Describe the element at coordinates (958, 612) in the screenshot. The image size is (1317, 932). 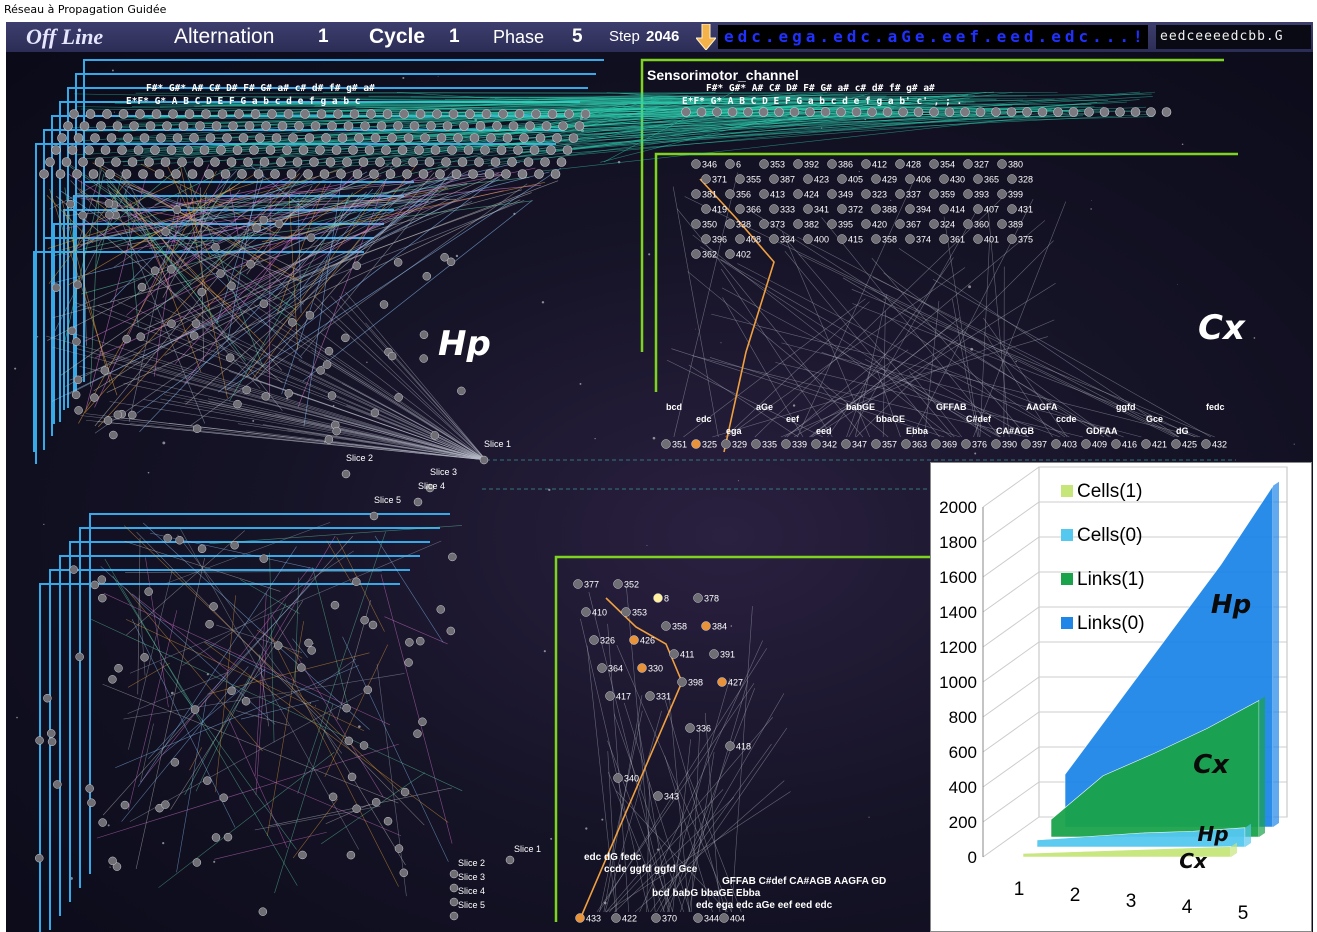
I see `y-tick-label: 1400` at that location.